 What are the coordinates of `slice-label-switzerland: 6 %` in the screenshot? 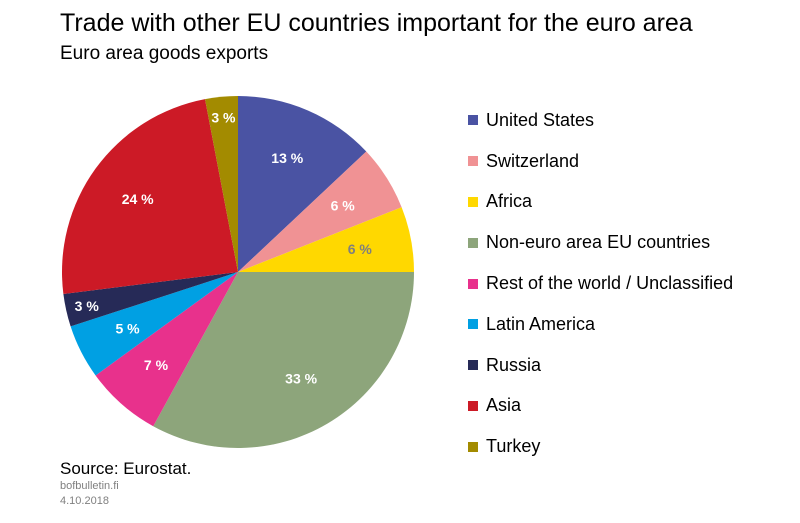 It's located at (343, 206).